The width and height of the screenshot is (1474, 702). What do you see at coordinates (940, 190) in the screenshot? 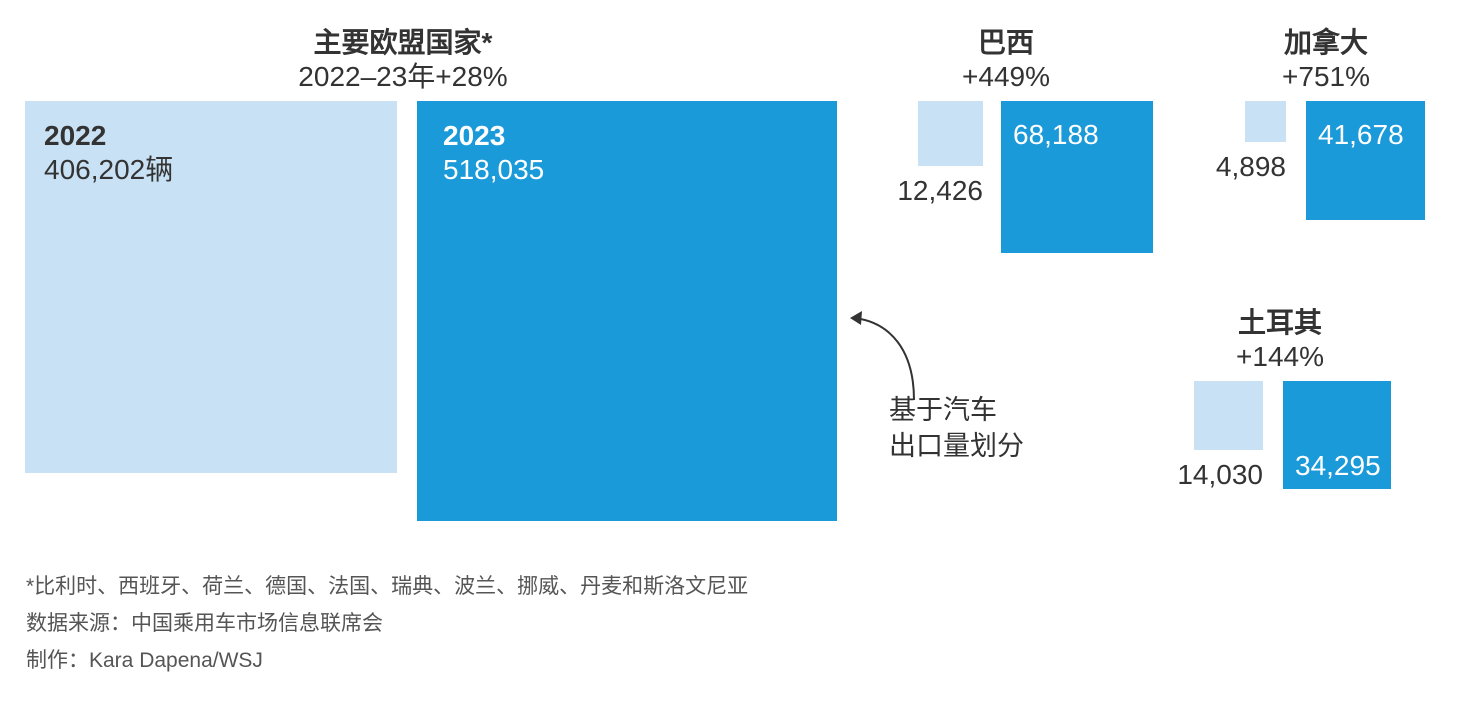
I see `value-label-2022: 12,426` at bounding box center [940, 190].